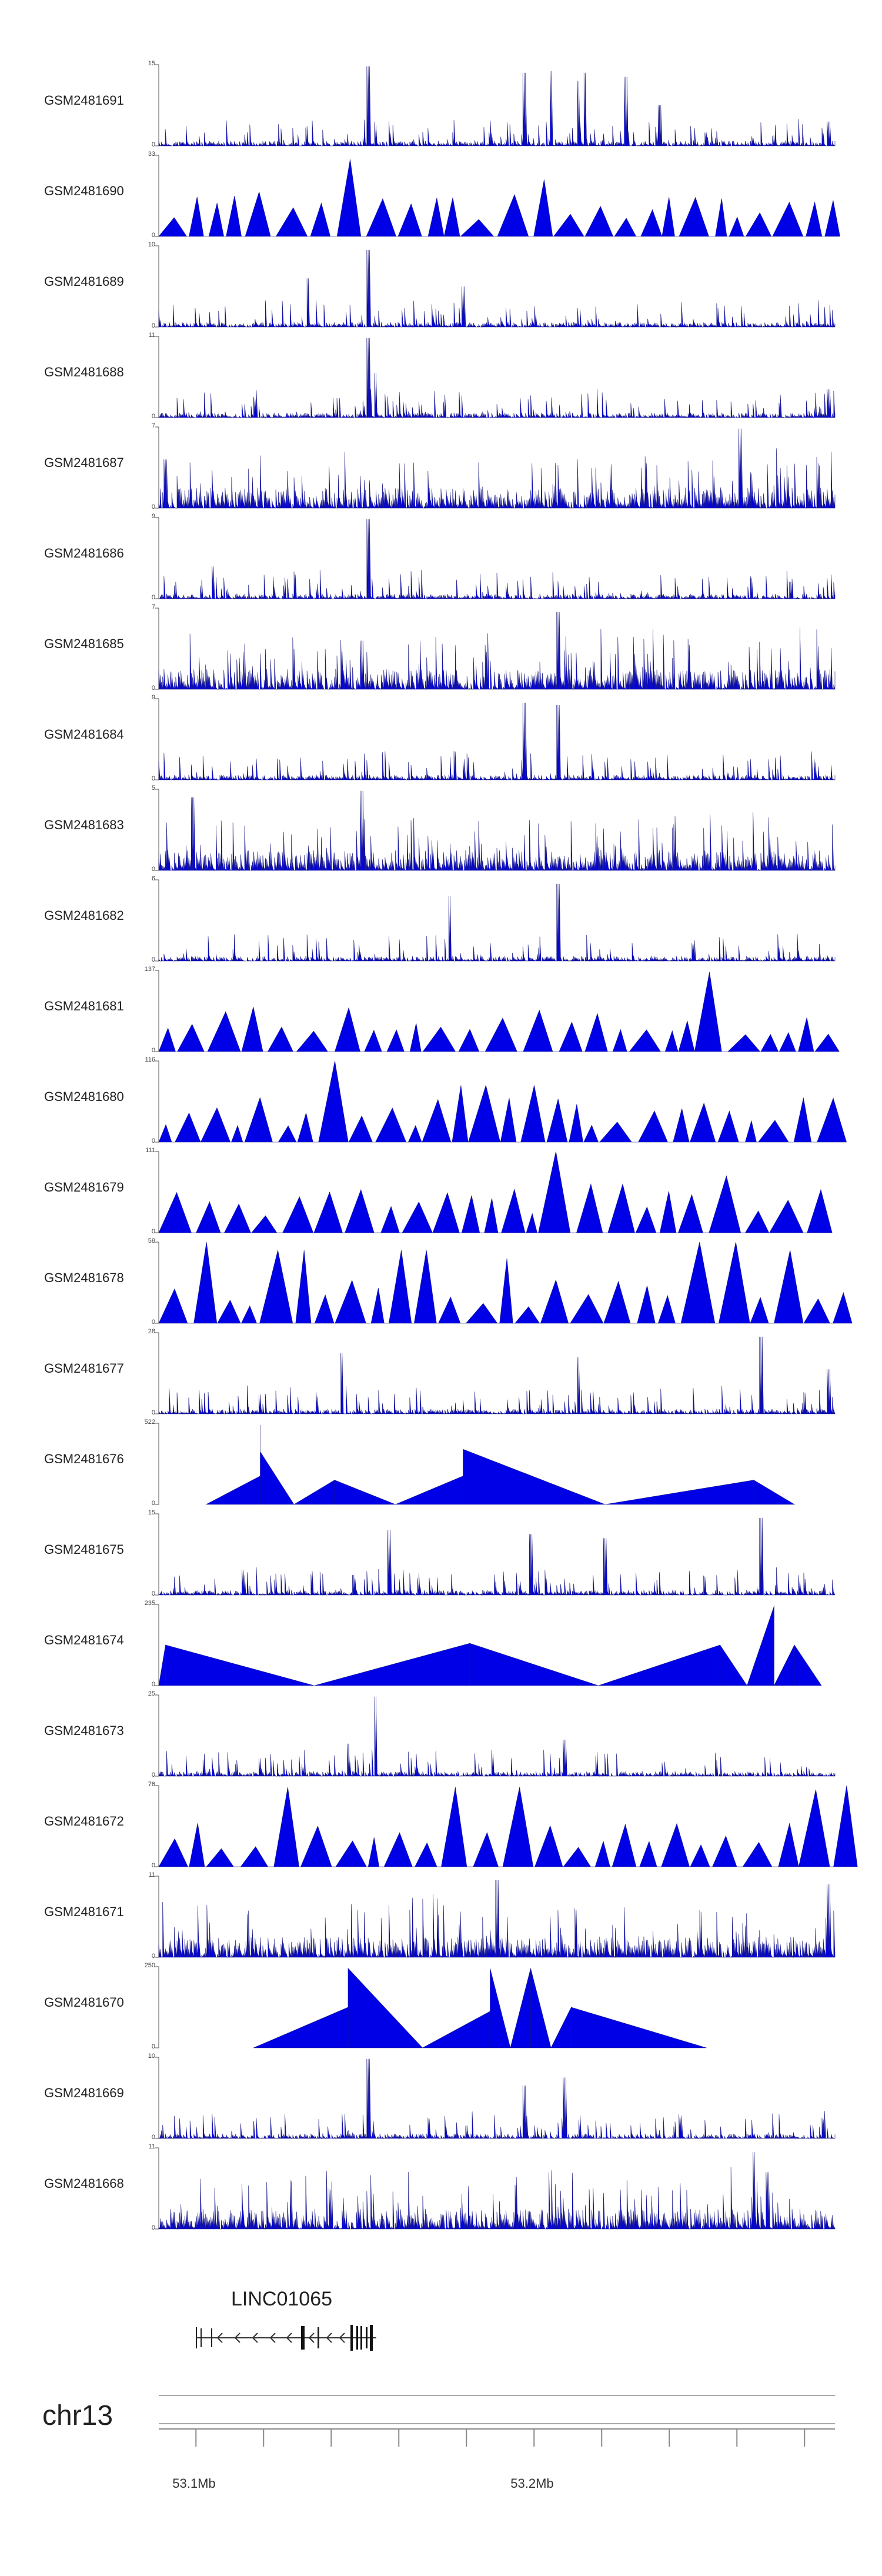 The height and width of the screenshot is (2576, 882). Describe the element at coordinates (149, 1422) in the screenshot. I see `track-max-value: 522` at that location.